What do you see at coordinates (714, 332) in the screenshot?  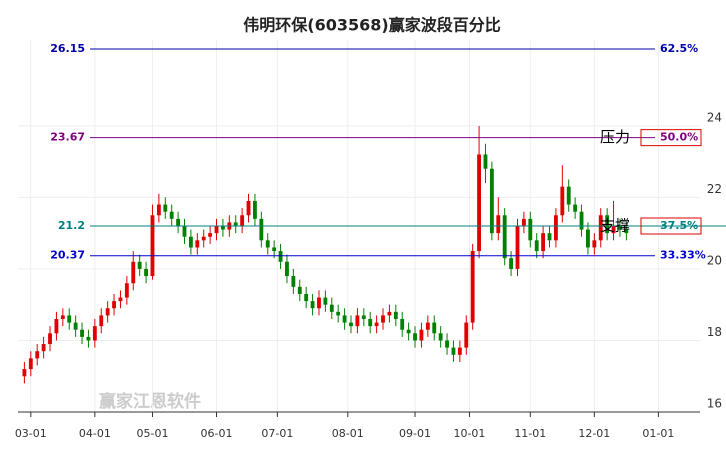 I see `y-tick-label: 18` at bounding box center [714, 332].